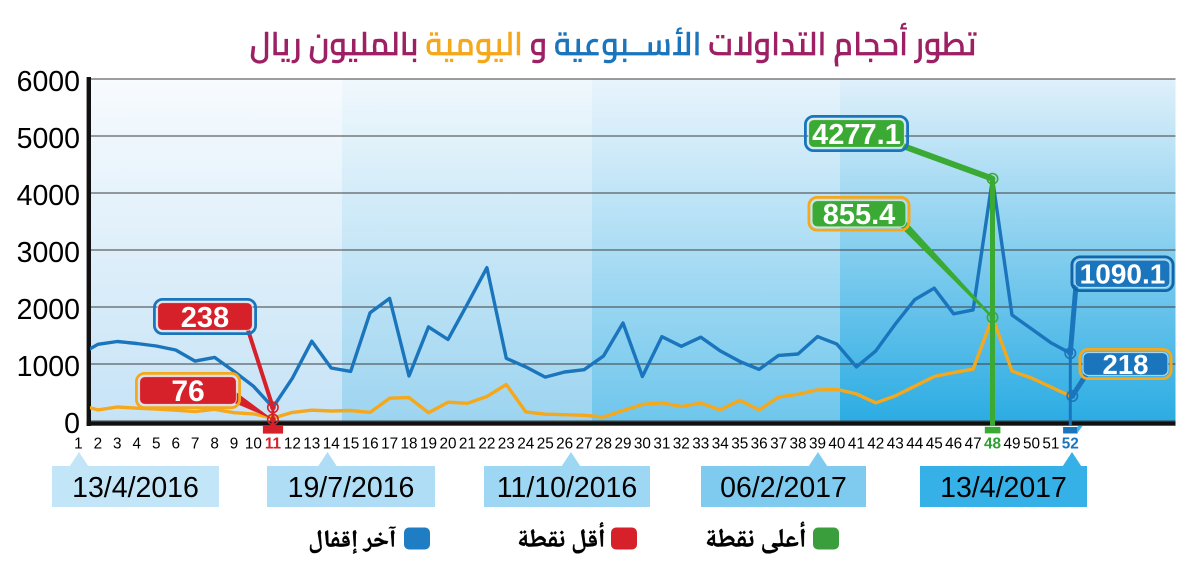 This screenshot has height=563, width=1200. I want to click on svg-text: 31, so click(661, 444).